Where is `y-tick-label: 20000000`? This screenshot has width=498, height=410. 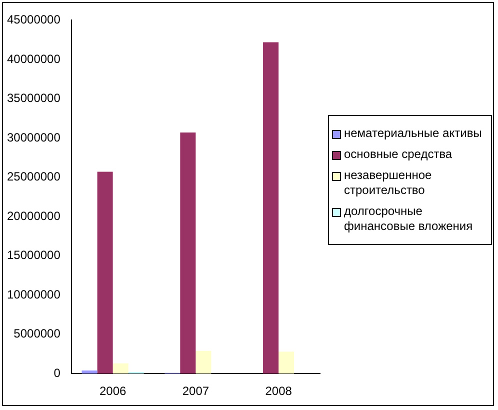
y-tick-label: 20000000 is located at coordinates (34, 215).